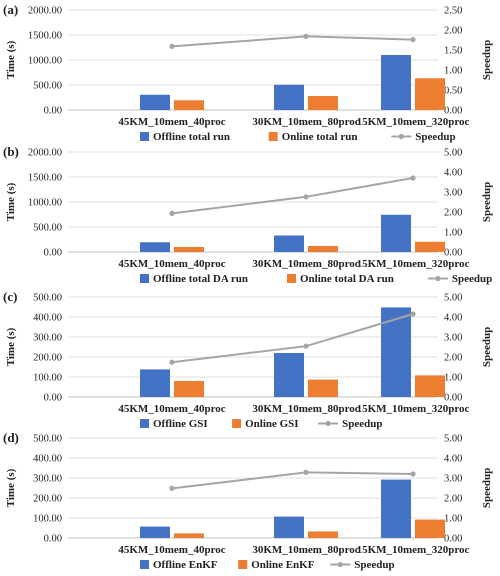  I want to click on y-tick-label: 300.00, so click(47, 479).